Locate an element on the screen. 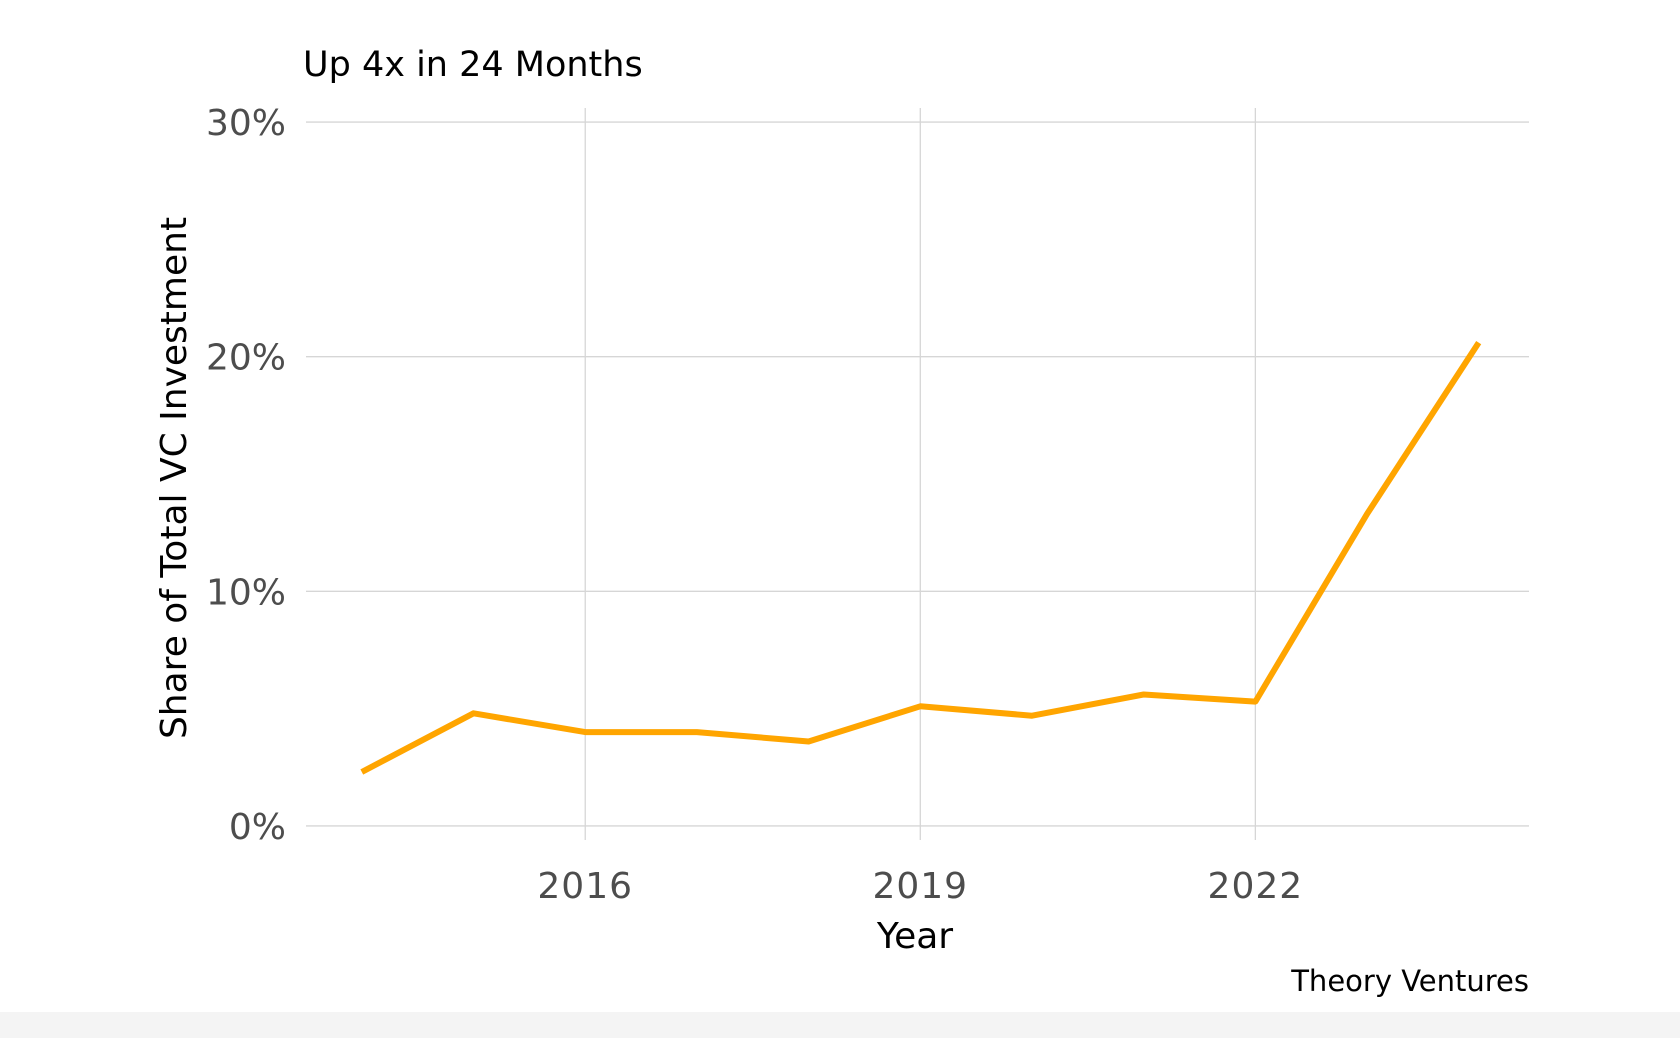 This screenshot has width=1680, height=1038. y-tick-label-3: 30% is located at coordinates (246, 123).